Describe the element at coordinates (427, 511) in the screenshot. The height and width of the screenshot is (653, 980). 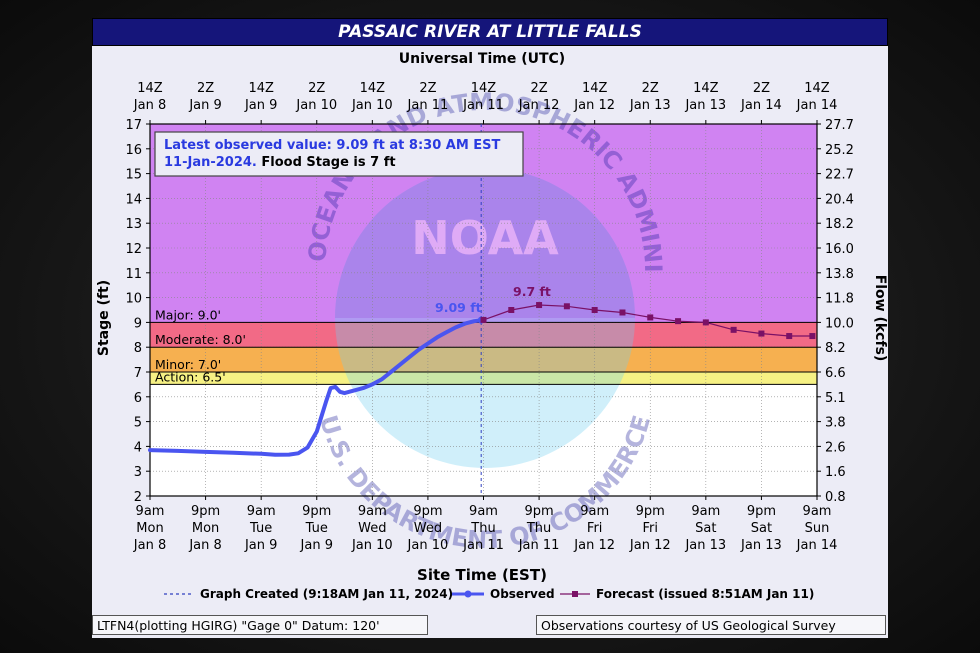
I see `x-tick-label-5-0: 9pm` at that location.